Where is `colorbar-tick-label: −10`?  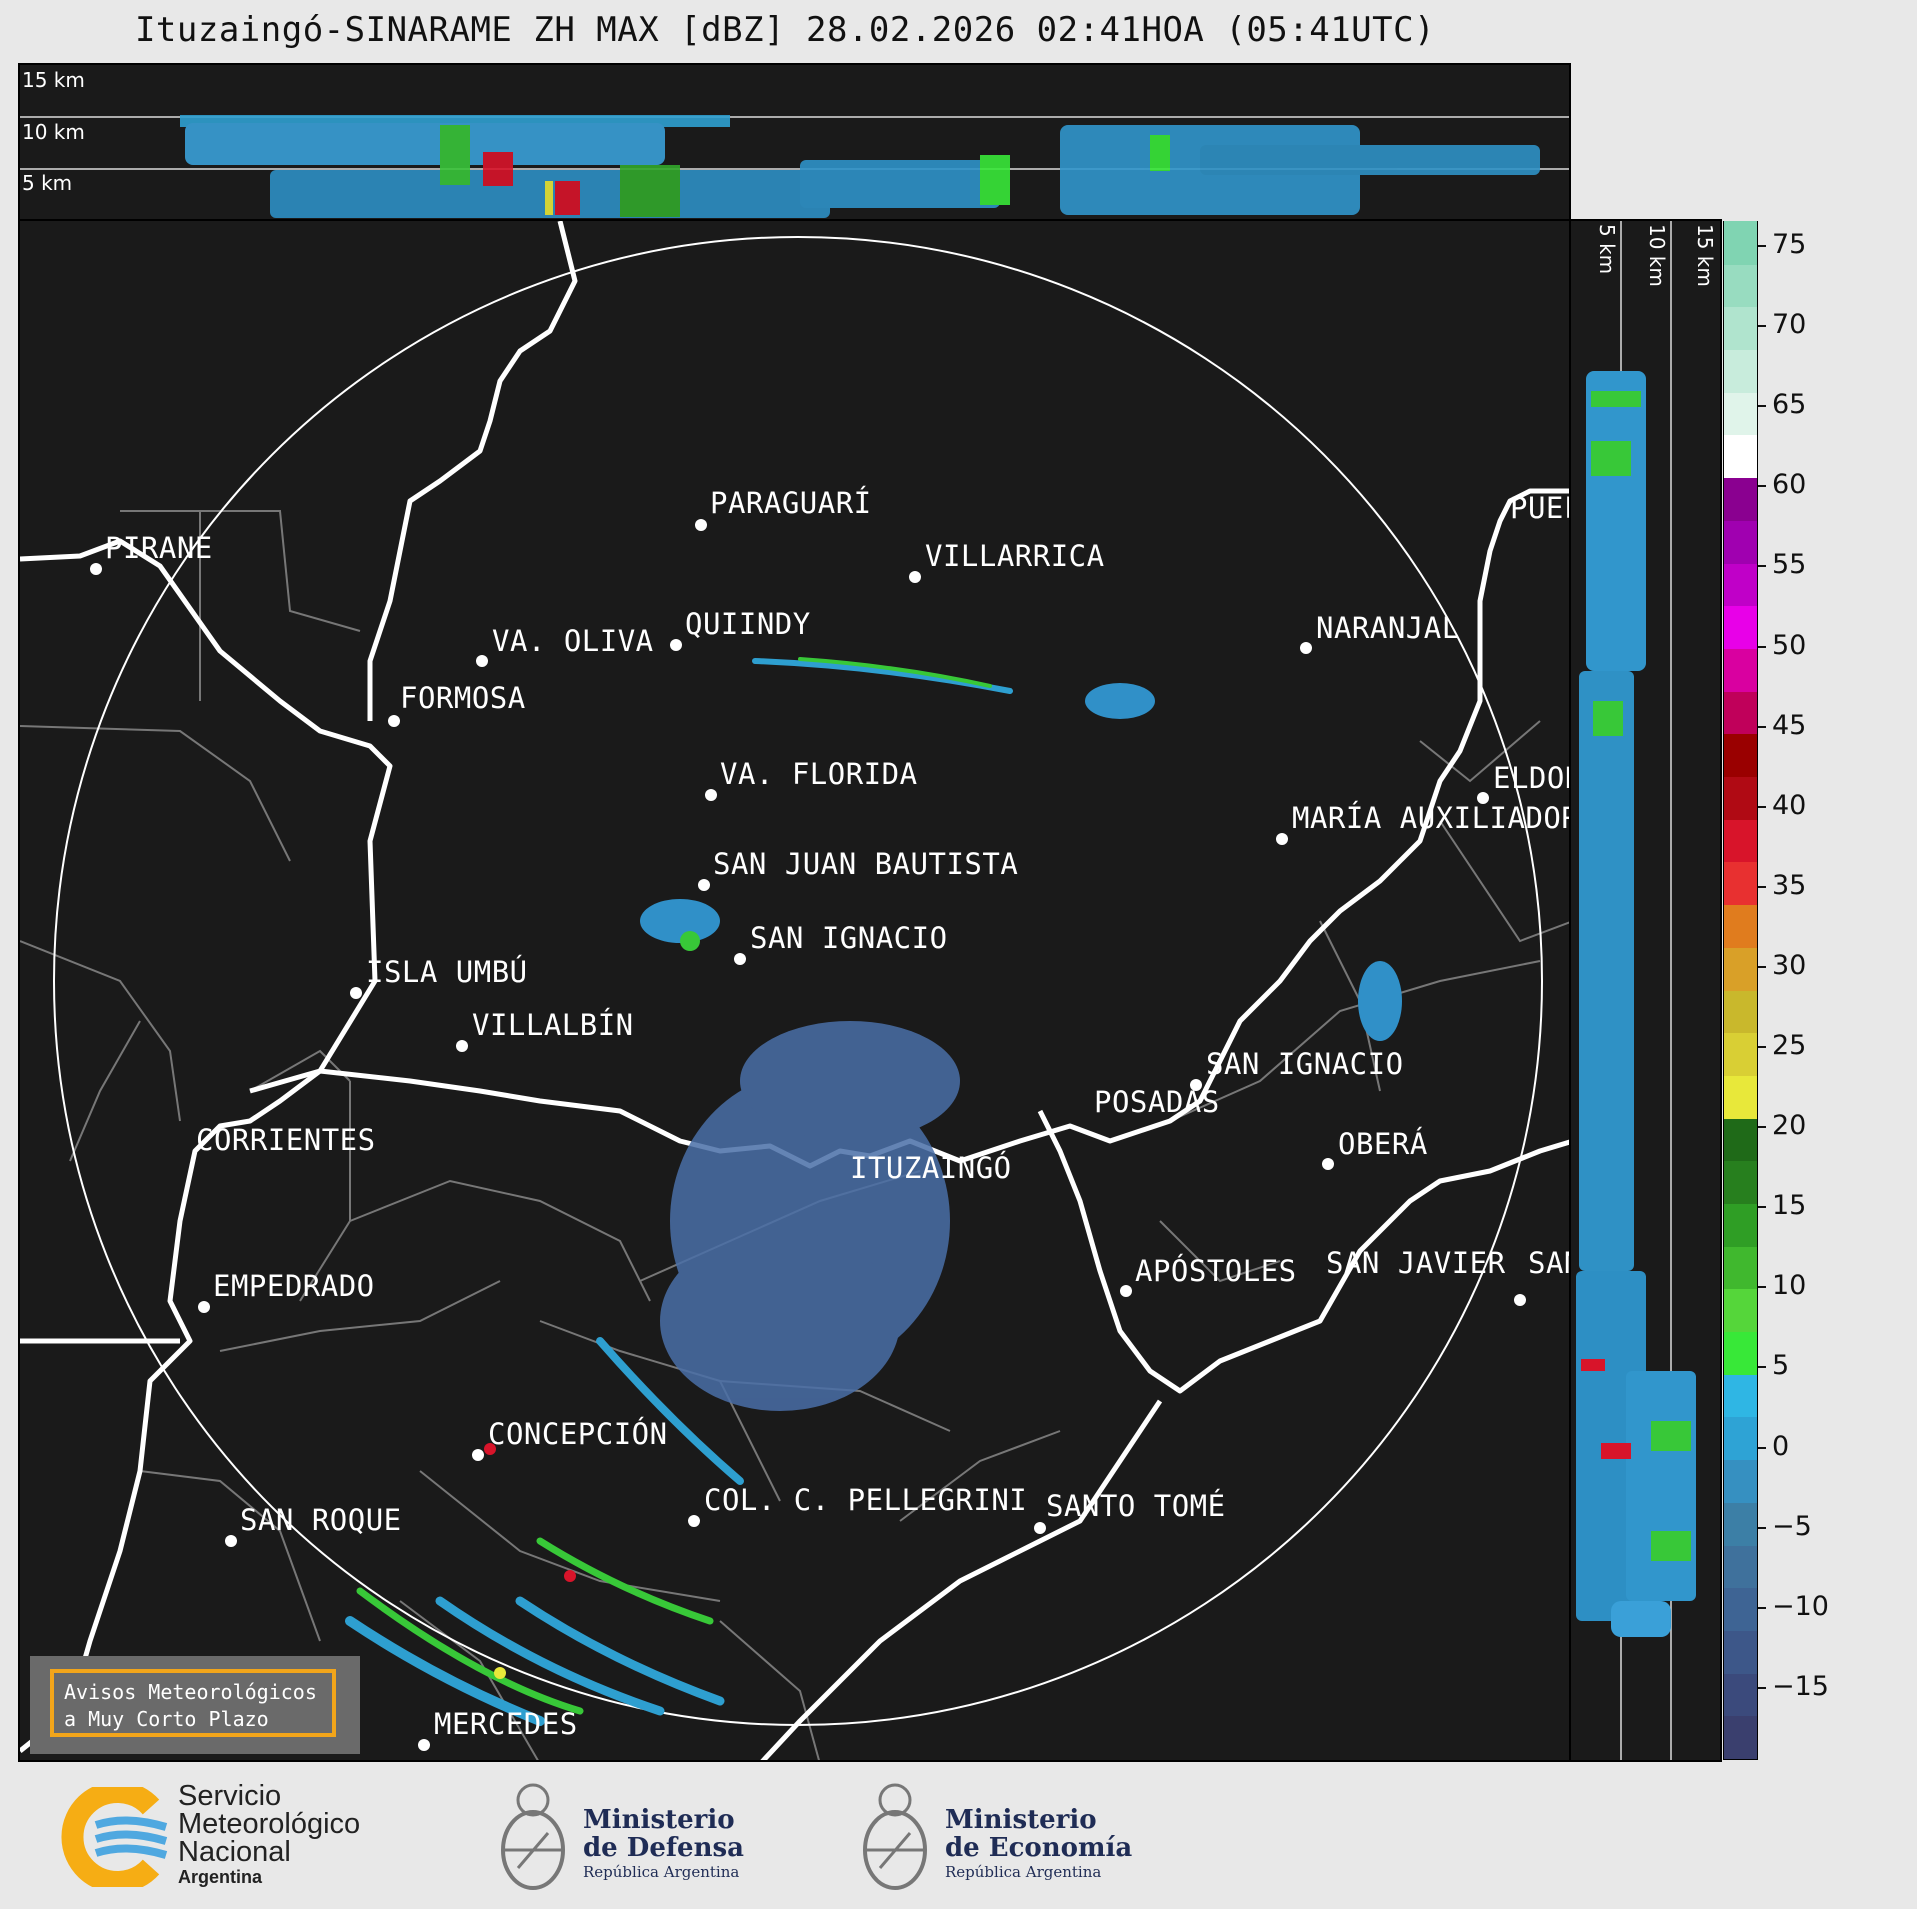
colorbar-tick-label: −10 is located at coordinates (1793, 1606).